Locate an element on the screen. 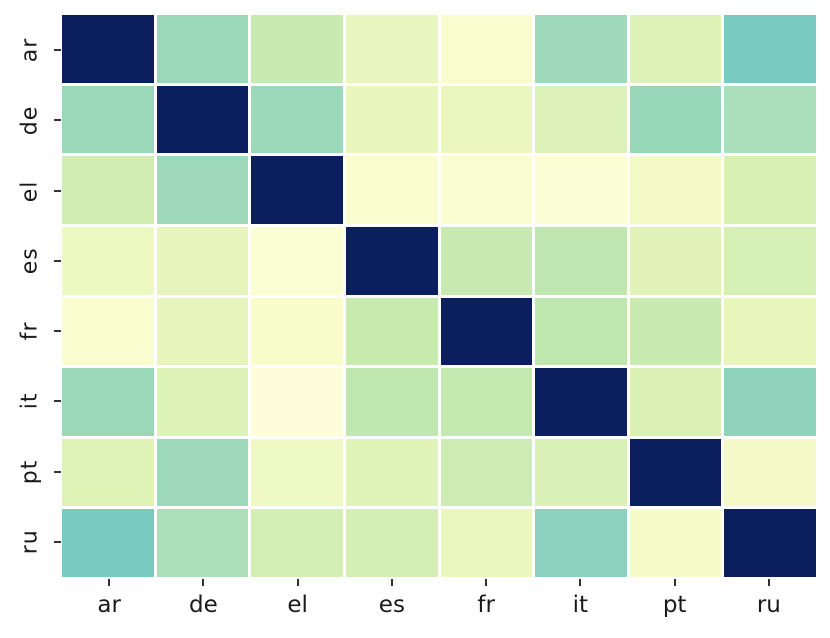  x-tick-label: de is located at coordinates (203, 605).